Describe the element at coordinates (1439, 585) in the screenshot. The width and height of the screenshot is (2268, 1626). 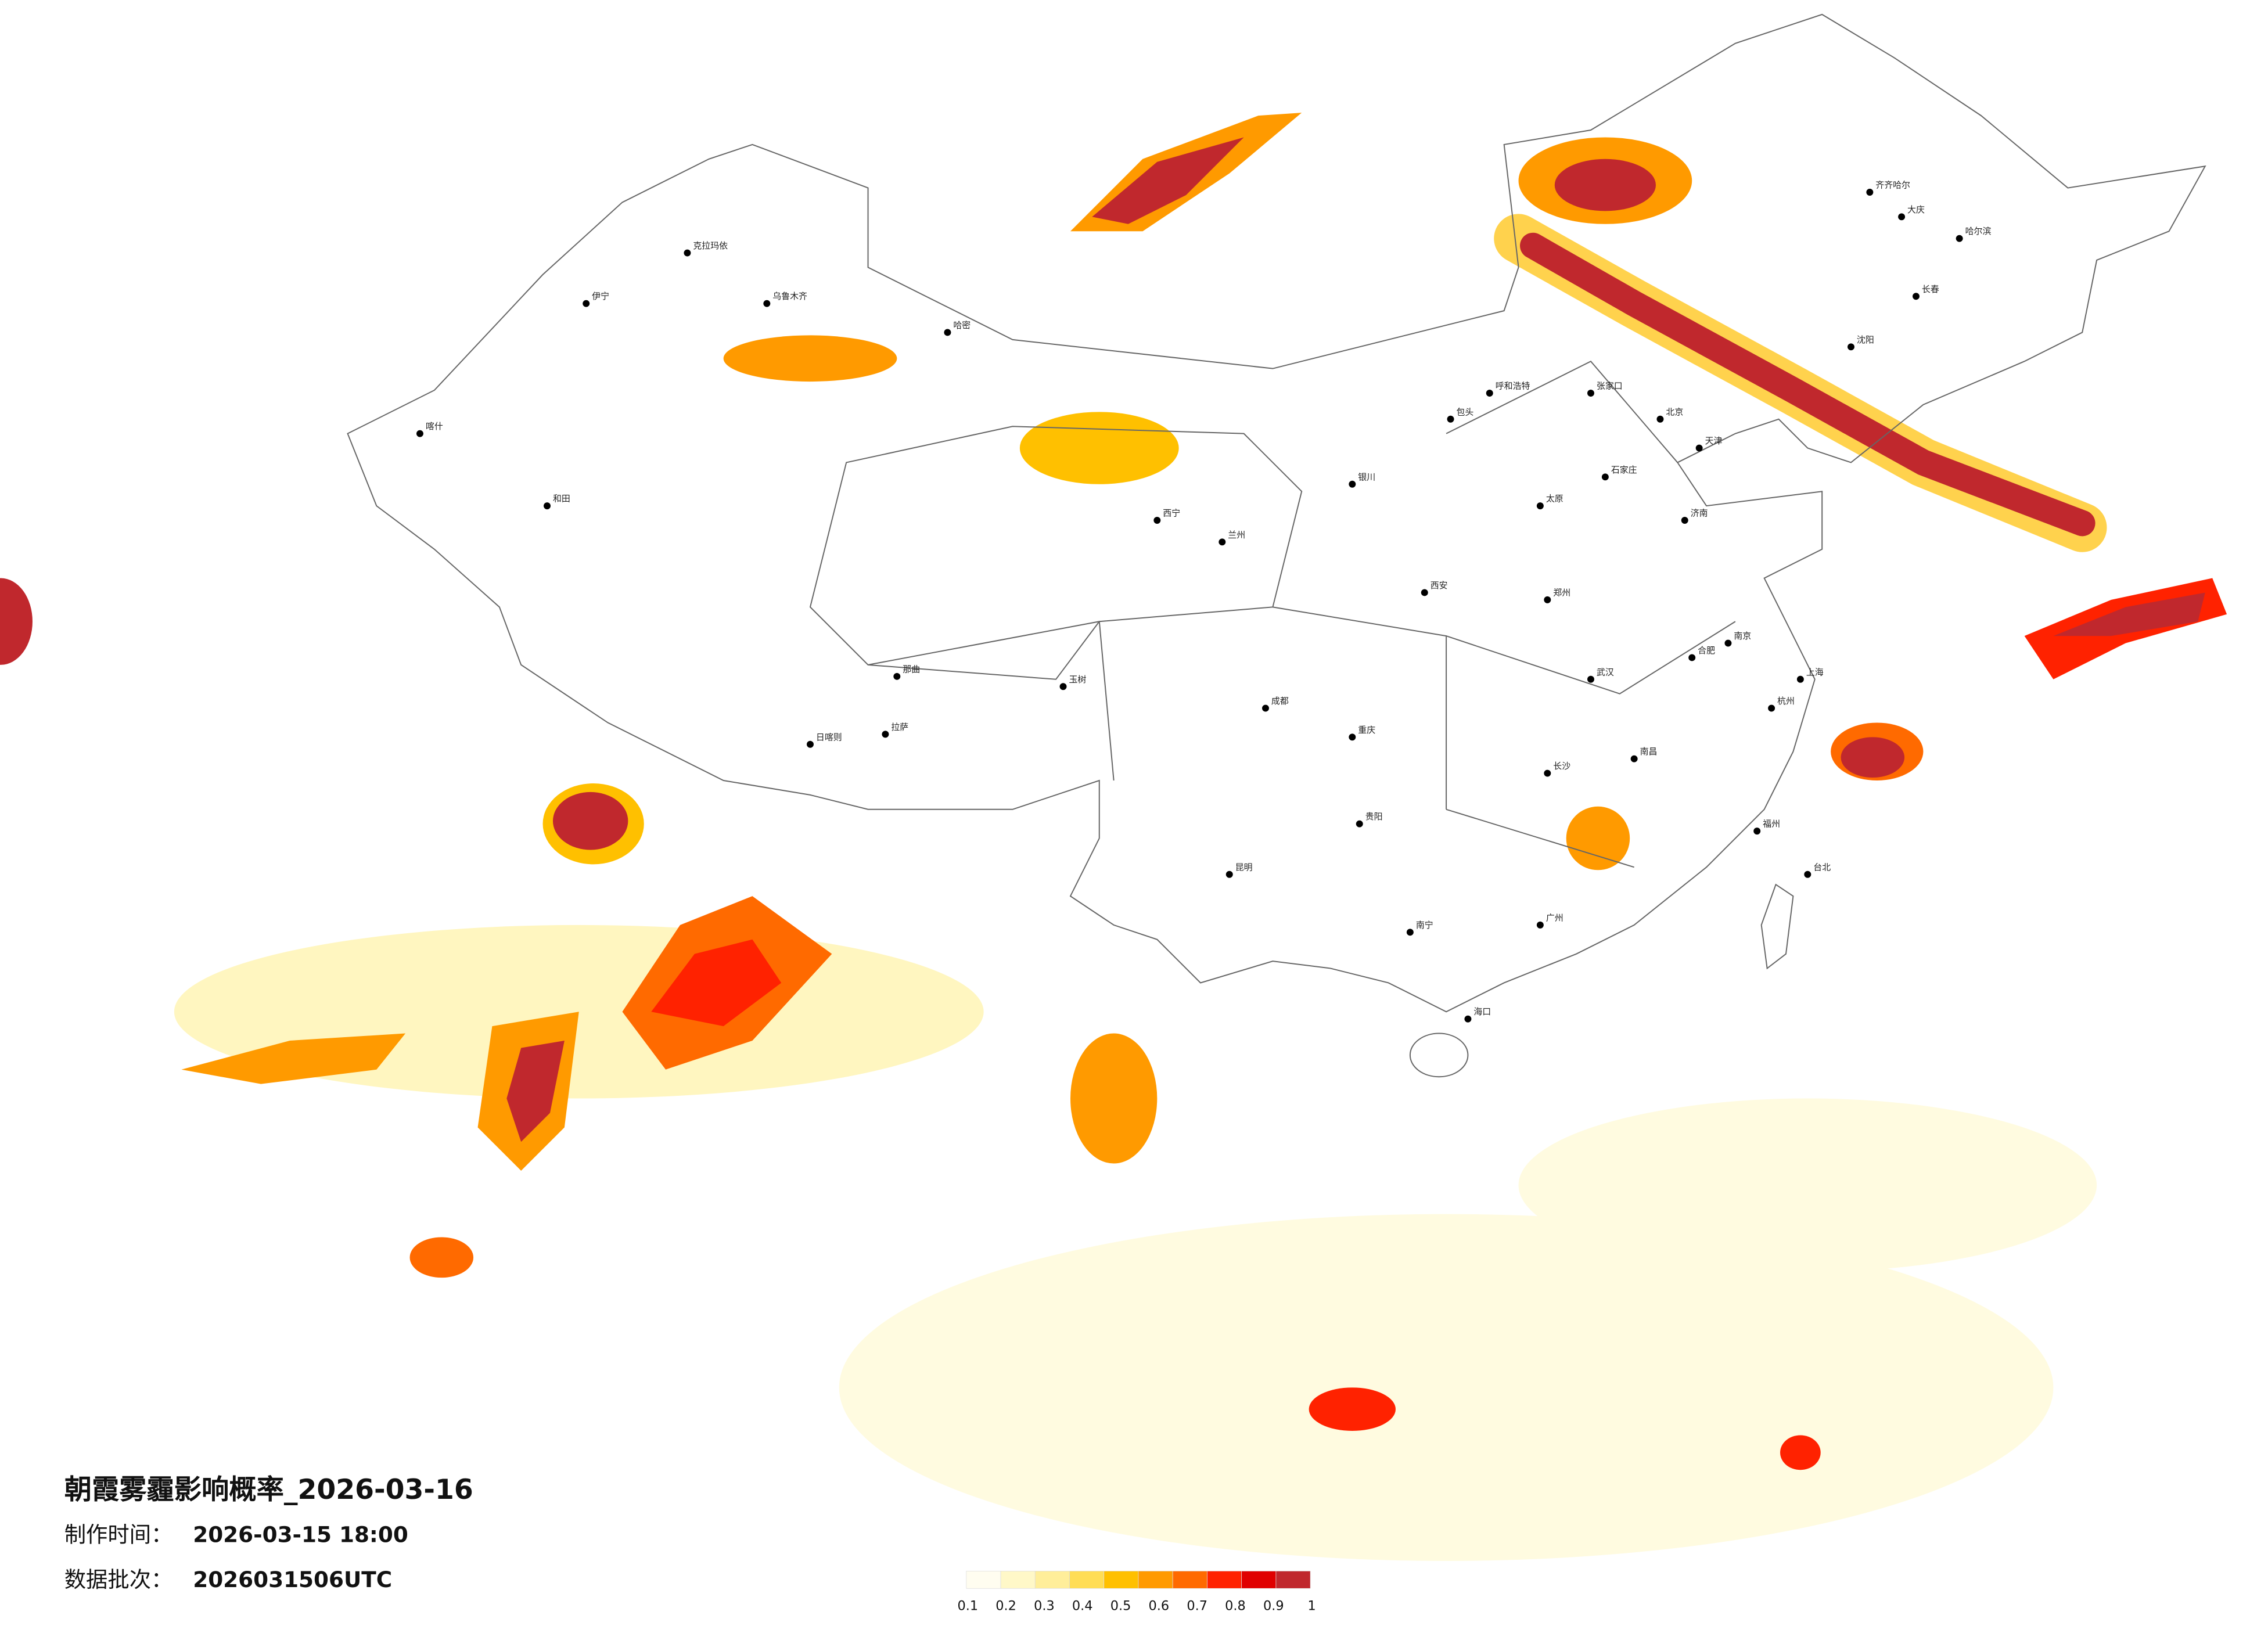
I see `city-label: 西安` at that location.